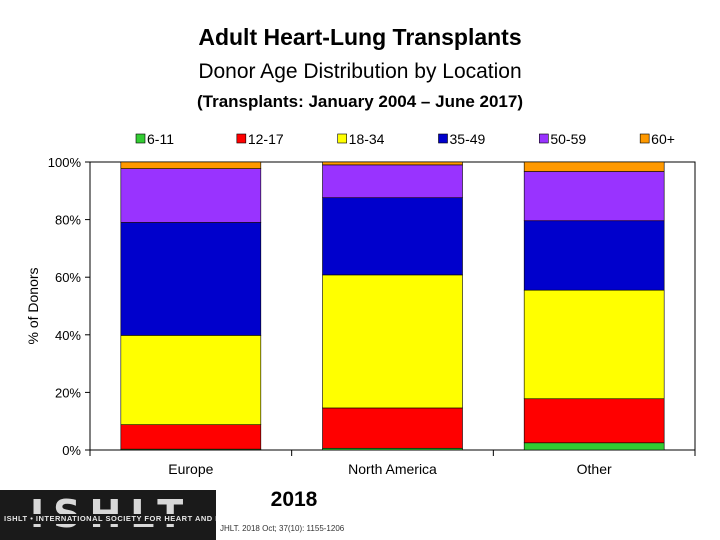  What do you see at coordinates (65, 162) in the screenshot?
I see `y-tick-label: 100%` at bounding box center [65, 162].